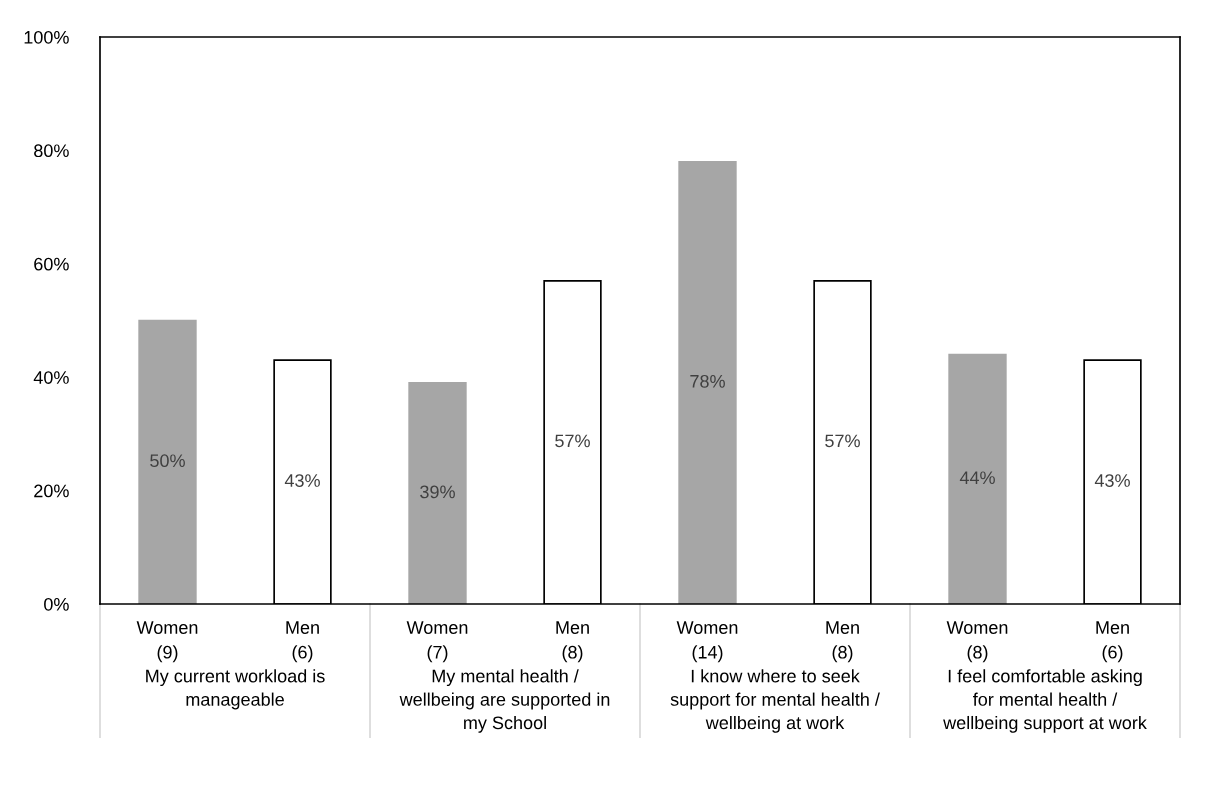  I want to click on y-tick-label: 0%, so click(56, 604).